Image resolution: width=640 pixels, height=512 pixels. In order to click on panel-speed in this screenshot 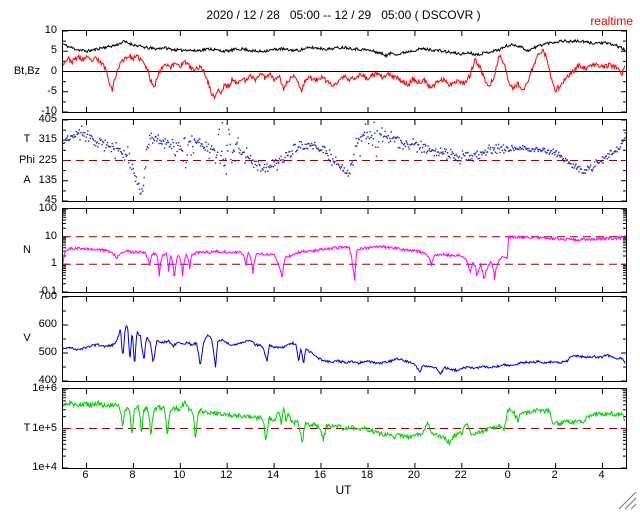, I will do `click(344, 339)`.